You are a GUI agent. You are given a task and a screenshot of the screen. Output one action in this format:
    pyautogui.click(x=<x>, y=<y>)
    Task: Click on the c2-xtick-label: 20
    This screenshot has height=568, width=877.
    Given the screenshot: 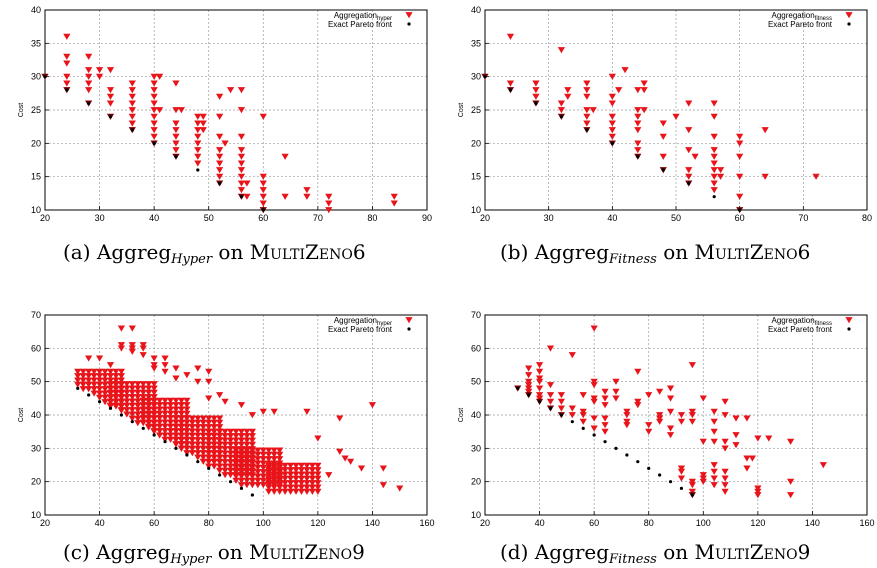 What is the action you would take?
    pyautogui.click(x=45, y=522)
    